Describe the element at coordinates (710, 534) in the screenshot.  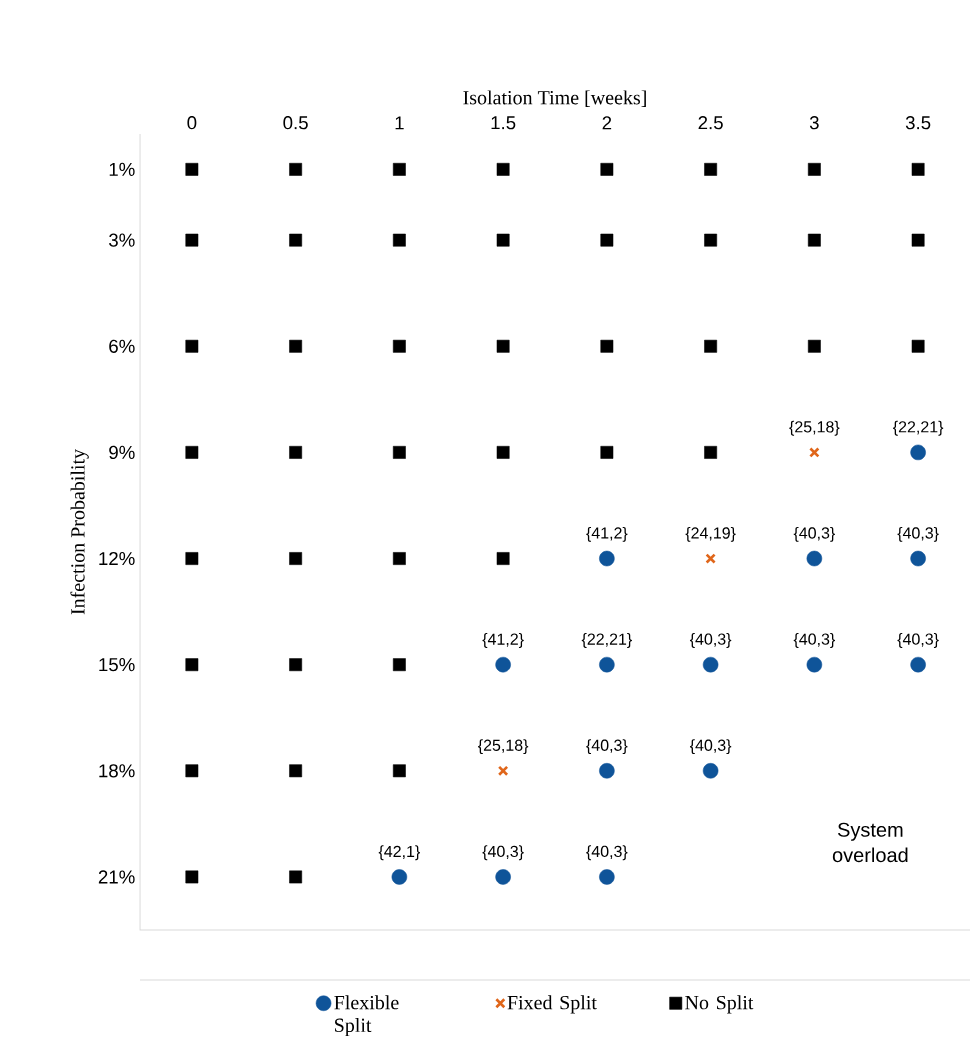
I see `annotation: {24,19}` at that location.